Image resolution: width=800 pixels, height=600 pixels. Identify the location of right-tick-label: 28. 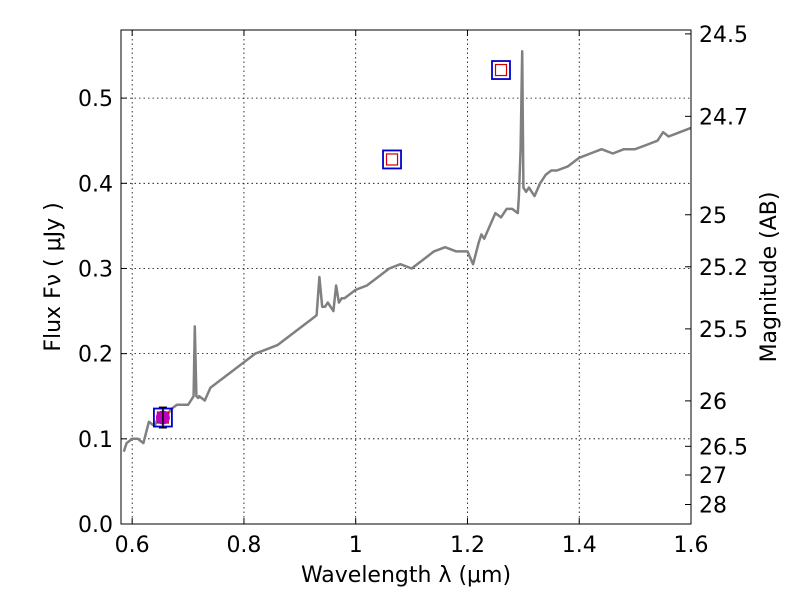
(713, 505).